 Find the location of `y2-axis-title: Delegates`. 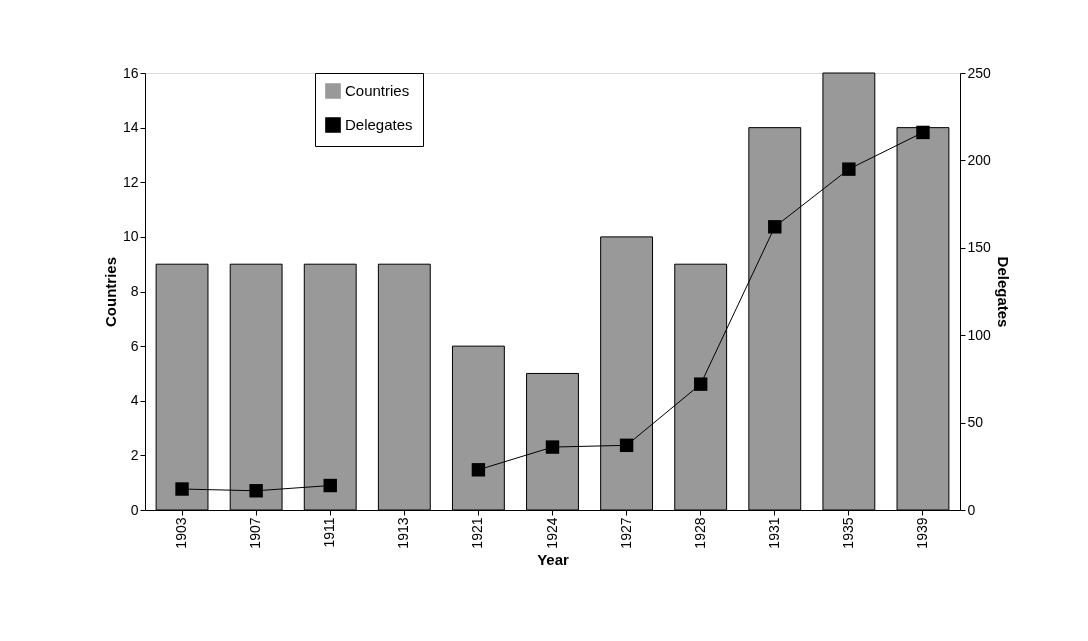

y2-axis-title: Delegates is located at coordinates (1003, 292).